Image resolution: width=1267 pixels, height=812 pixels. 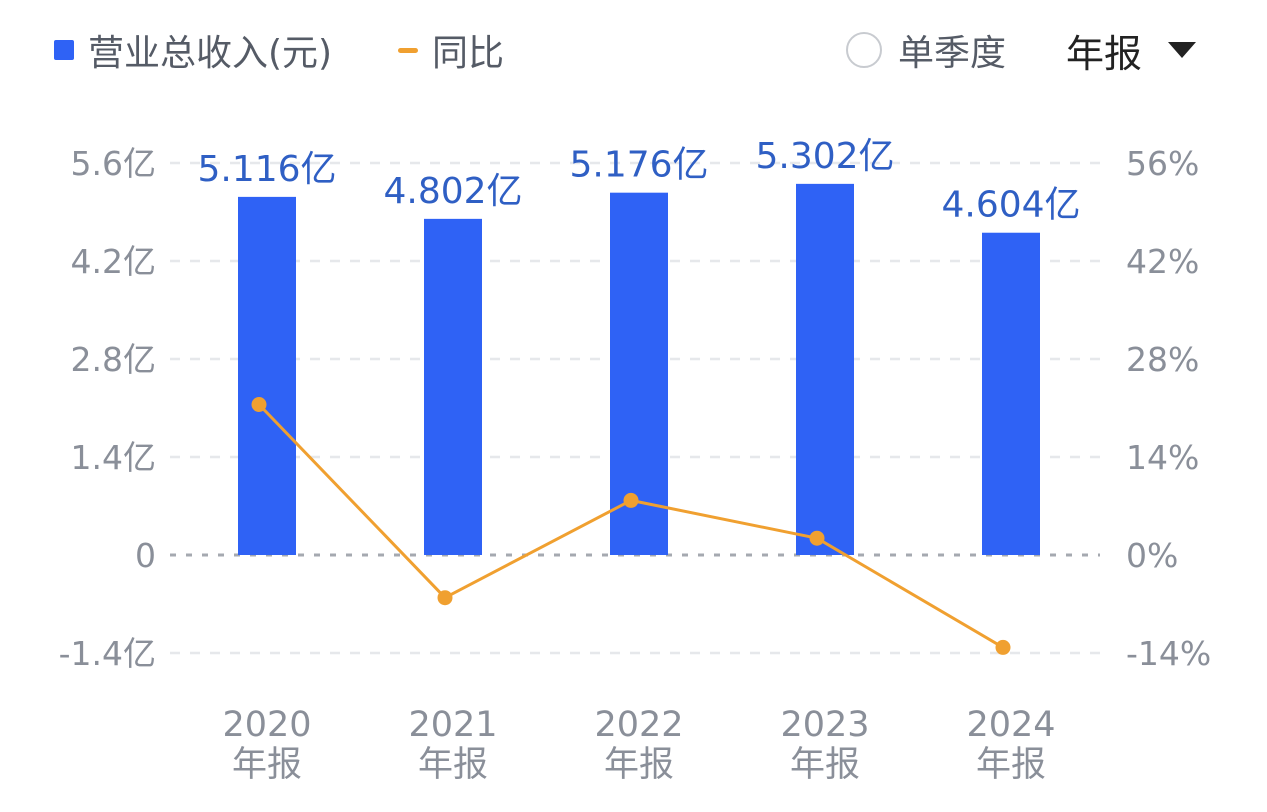 What do you see at coordinates (1162, 457) in the screenshot?
I see `y-right-tick-label: 14%` at bounding box center [1162, 457].